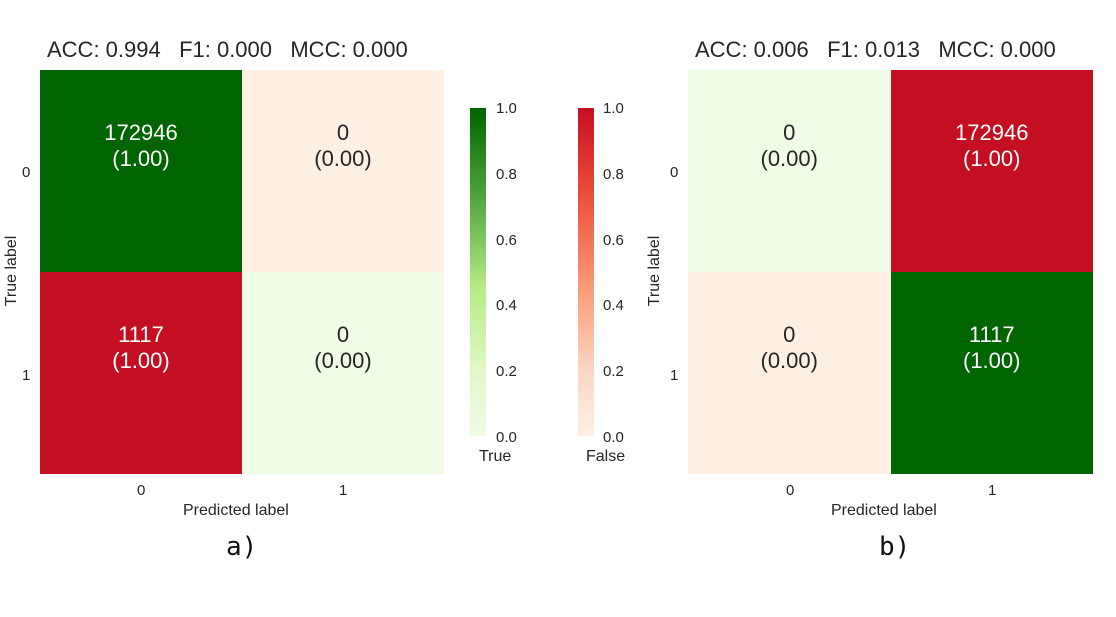 Image resolution: width=1116 pixels, height=617 pixels. I want to click on matrix-cell-r1-c0: 1117 (1.00), so click(141, 373).